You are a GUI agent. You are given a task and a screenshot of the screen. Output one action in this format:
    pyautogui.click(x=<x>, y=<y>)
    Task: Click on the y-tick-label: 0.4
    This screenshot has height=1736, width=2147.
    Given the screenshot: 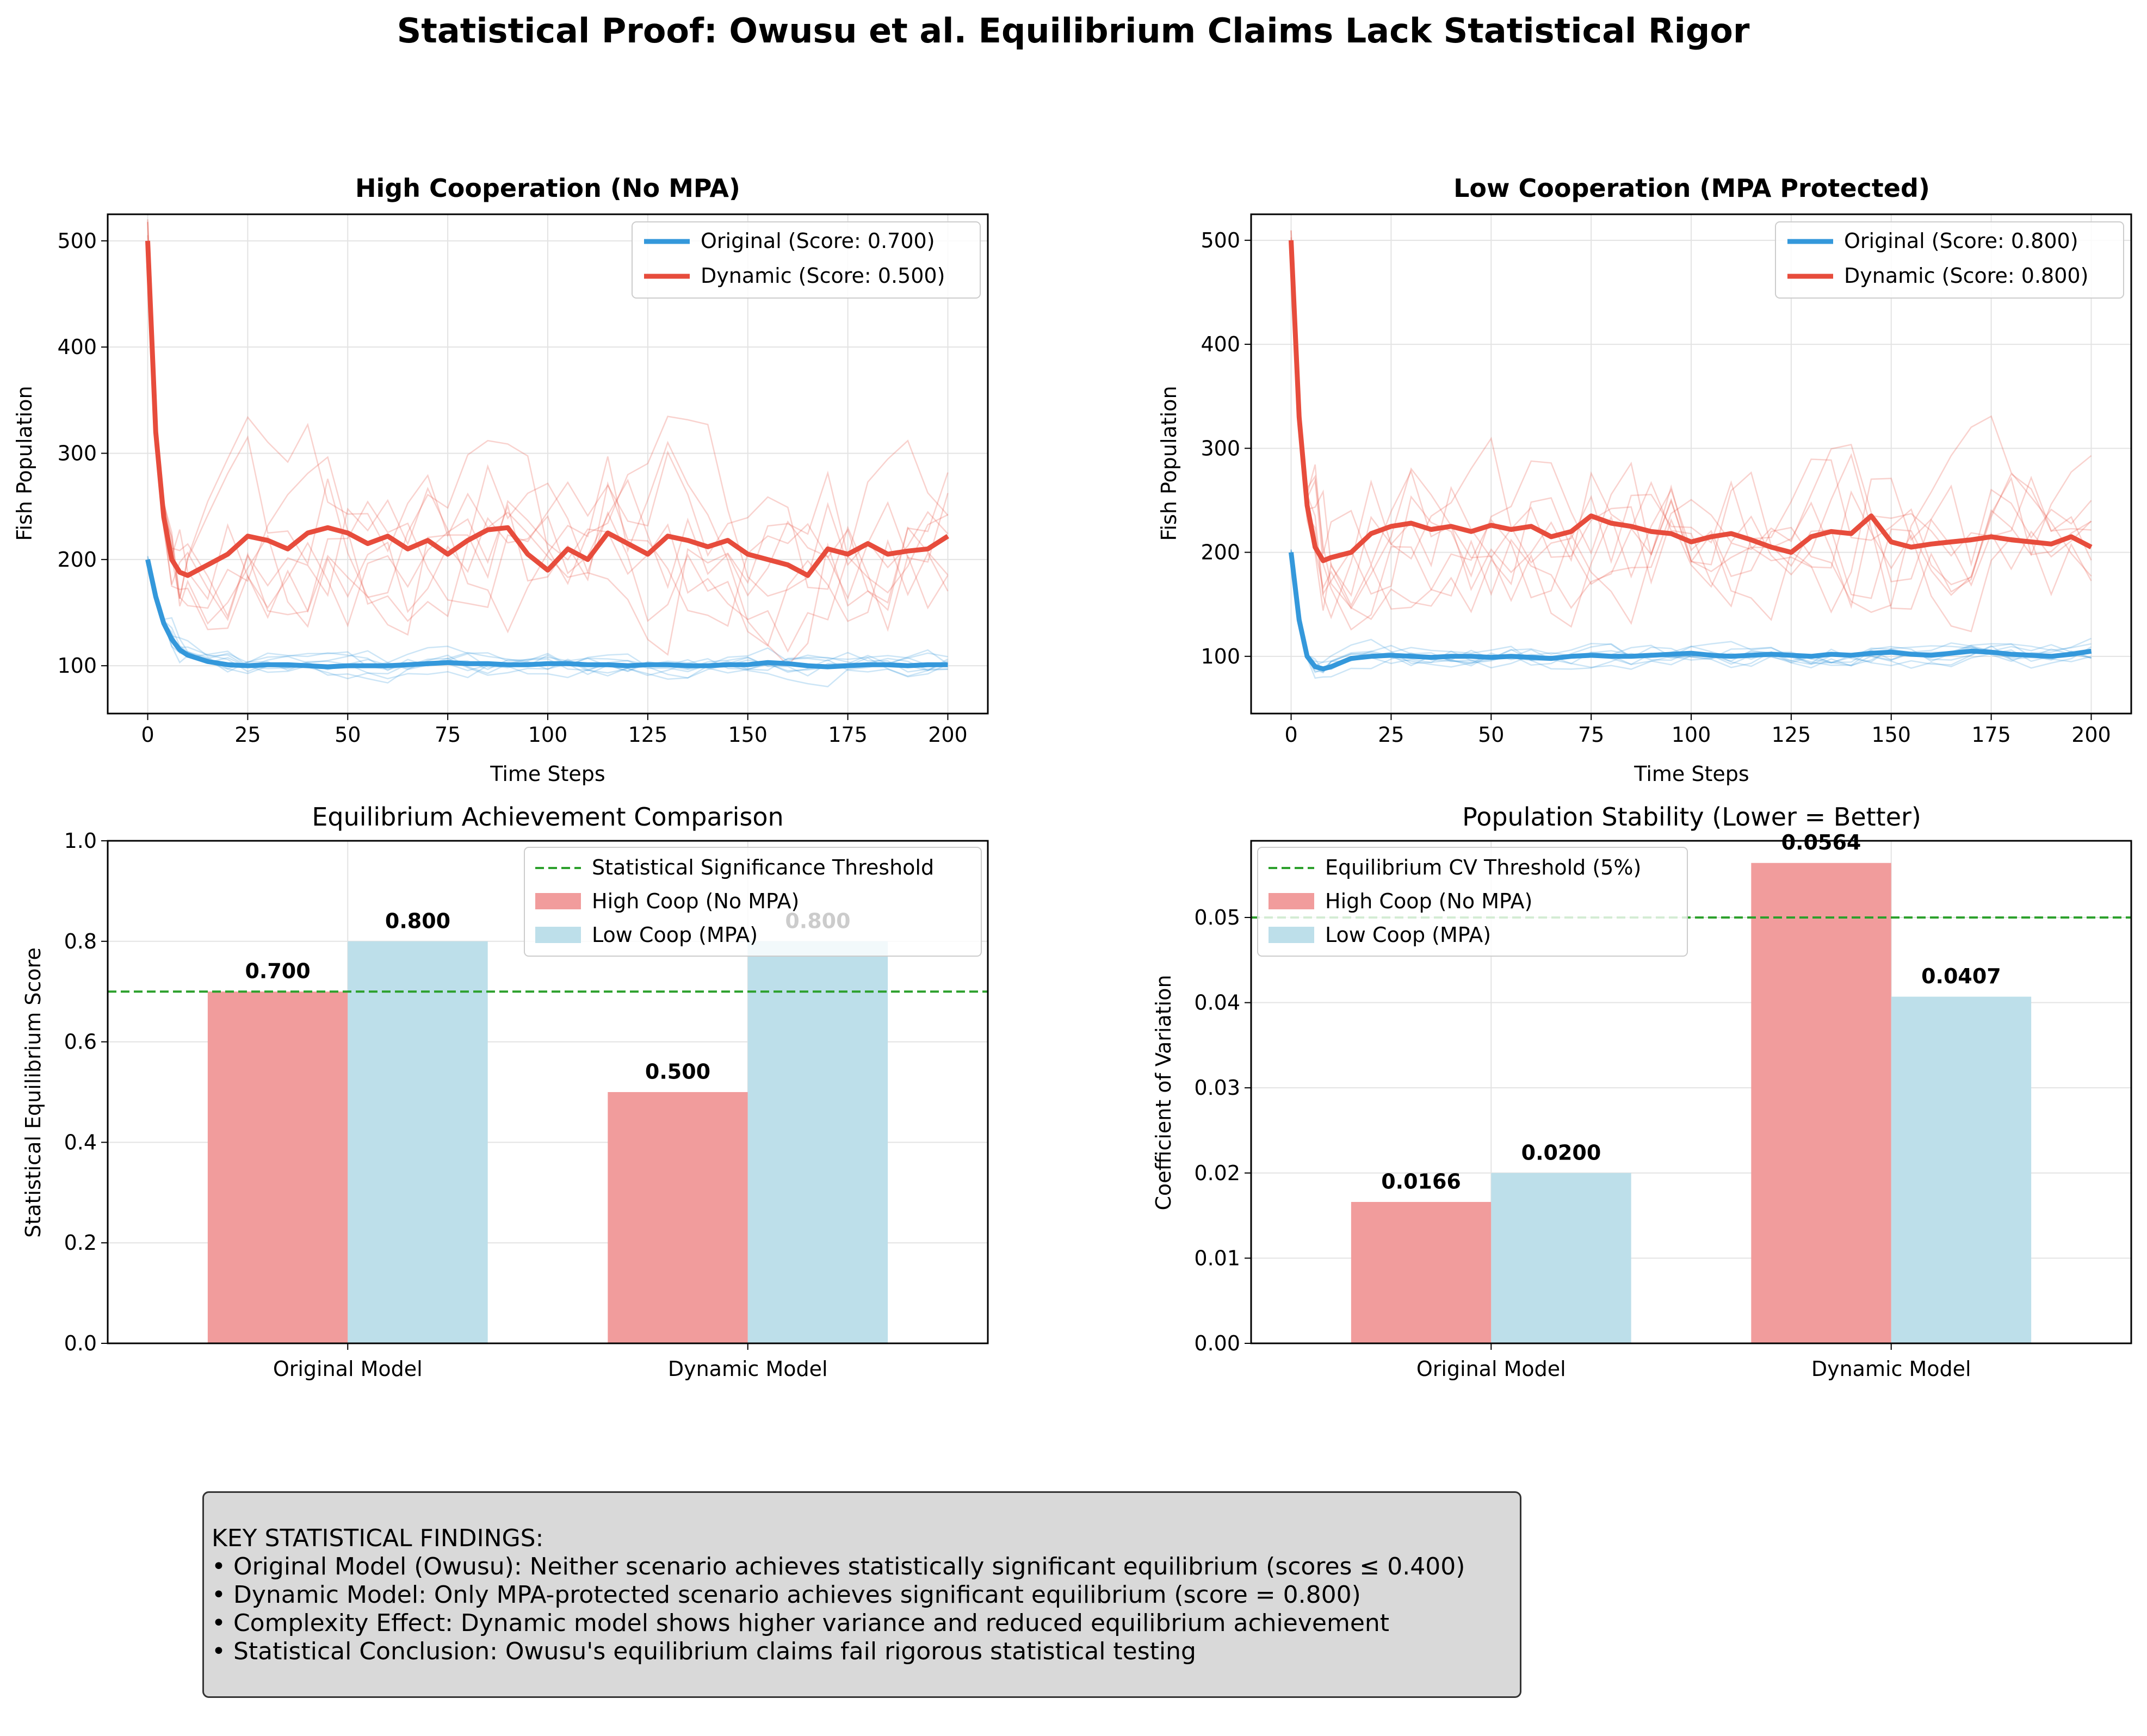 What is the action you would take?
    pyautogui.click(x=80, y=1142)
    